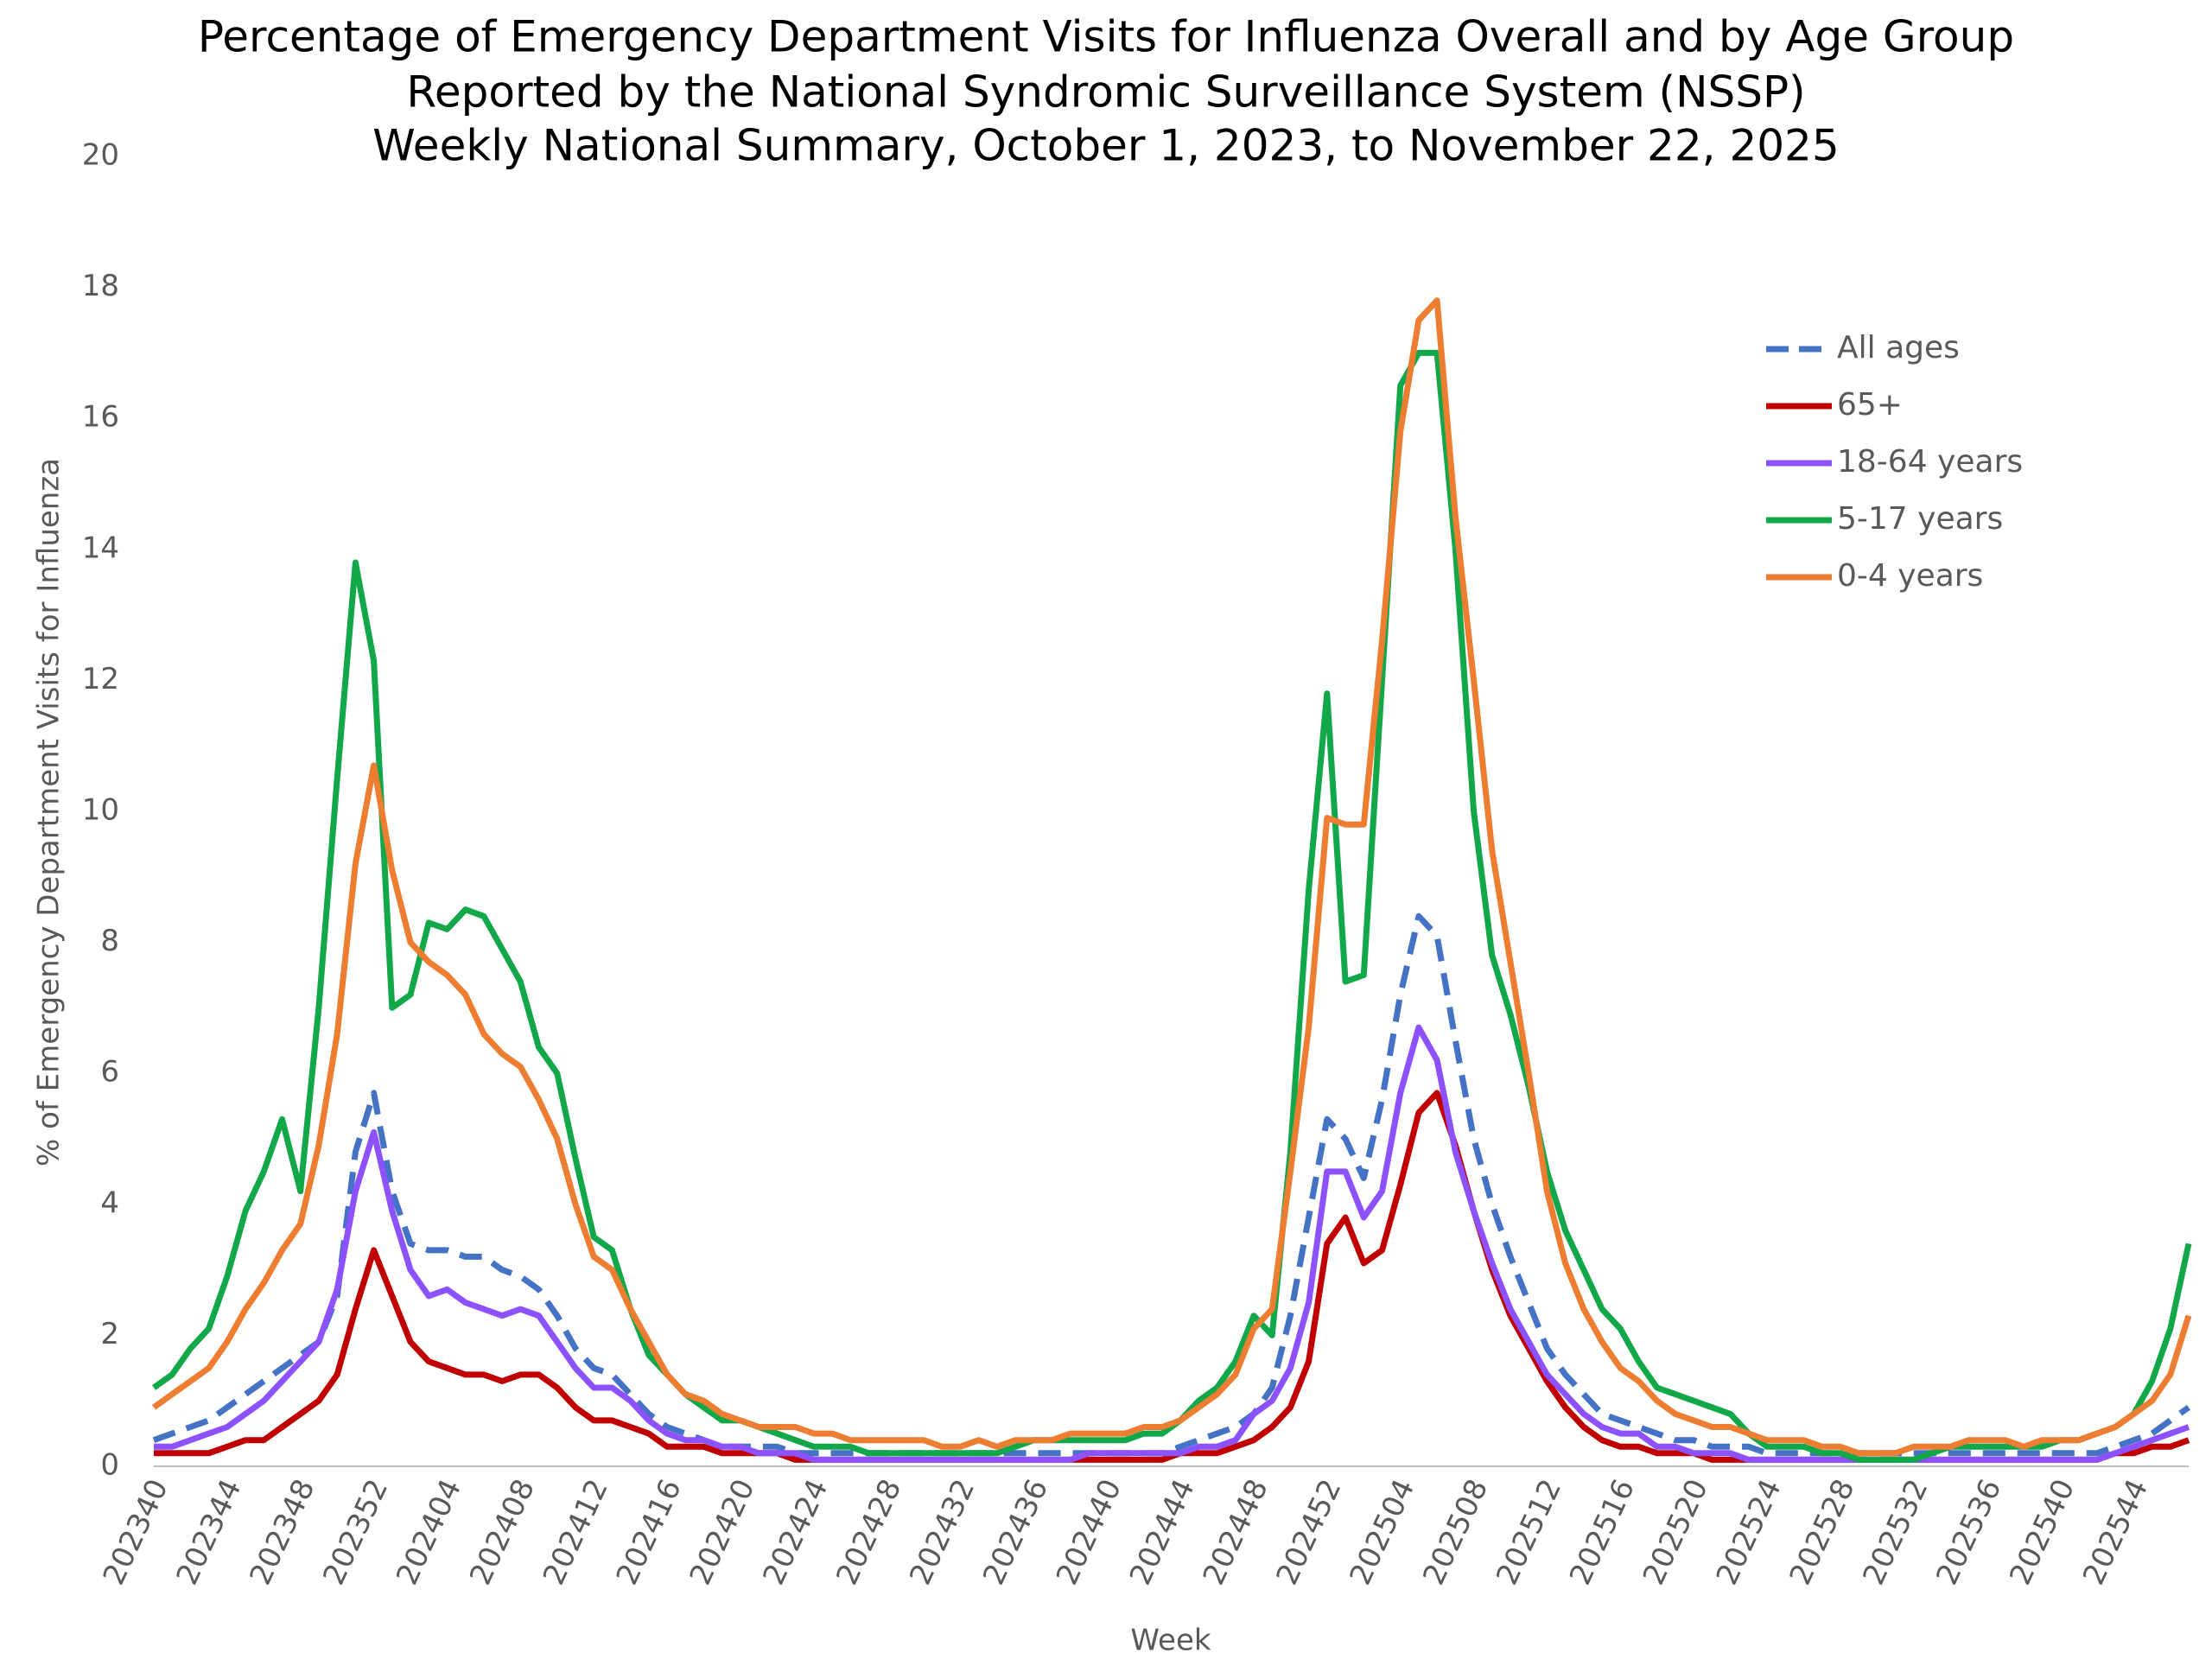 This screenshot has height=1659, width=2212. Describe the element at coordinates (795, 1532) in the screenshot. I see `x-tick-label: 202424` at that location.